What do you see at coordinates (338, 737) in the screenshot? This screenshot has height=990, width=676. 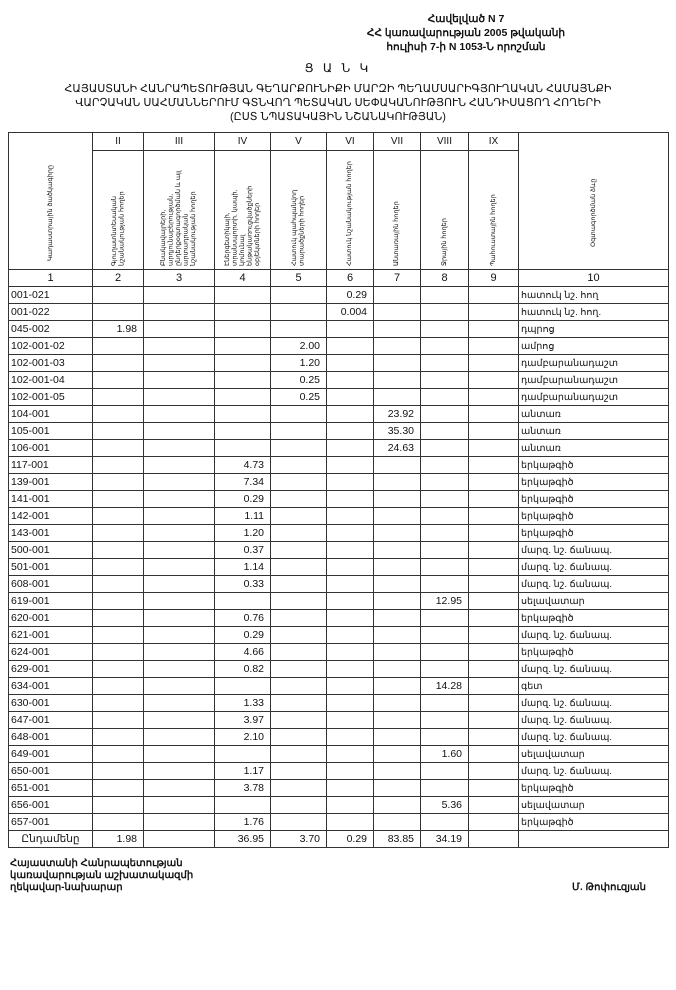 I see `table-row: 648-001 2.10 մարզ. նշ. ճանապ.` at bounding box center [338, 737].